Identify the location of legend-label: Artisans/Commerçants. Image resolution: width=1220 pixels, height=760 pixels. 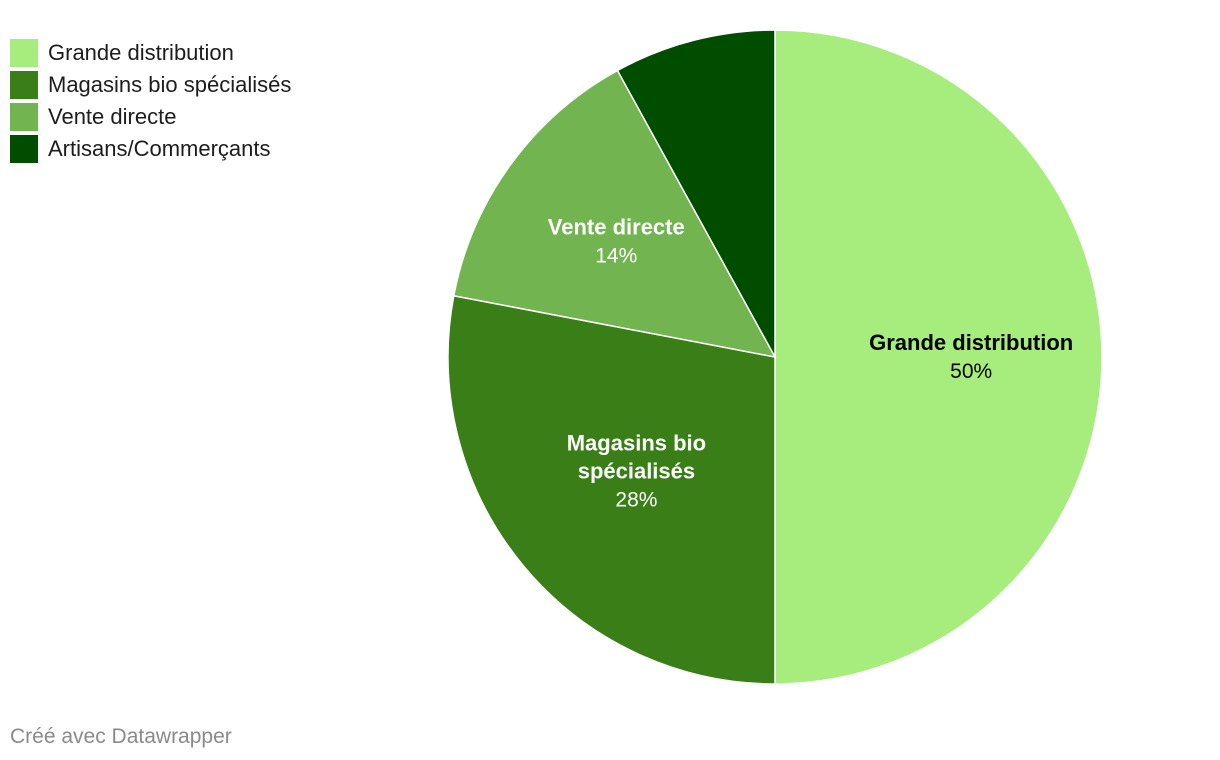
(159, 148).